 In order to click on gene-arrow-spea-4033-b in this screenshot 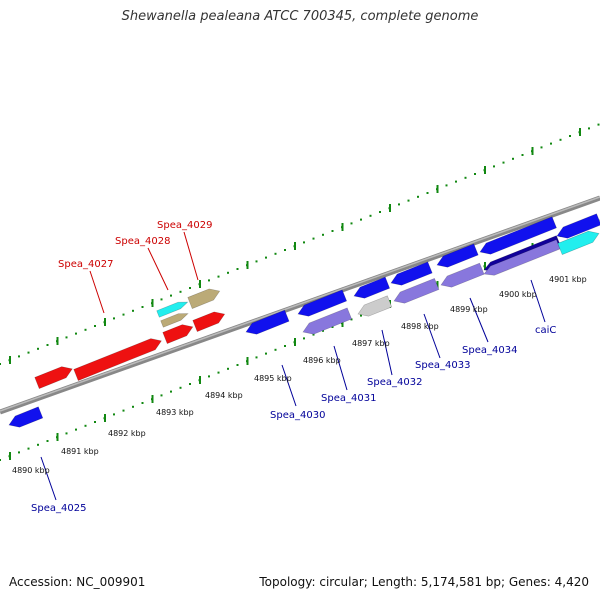, I will do `click(416, 291)`.